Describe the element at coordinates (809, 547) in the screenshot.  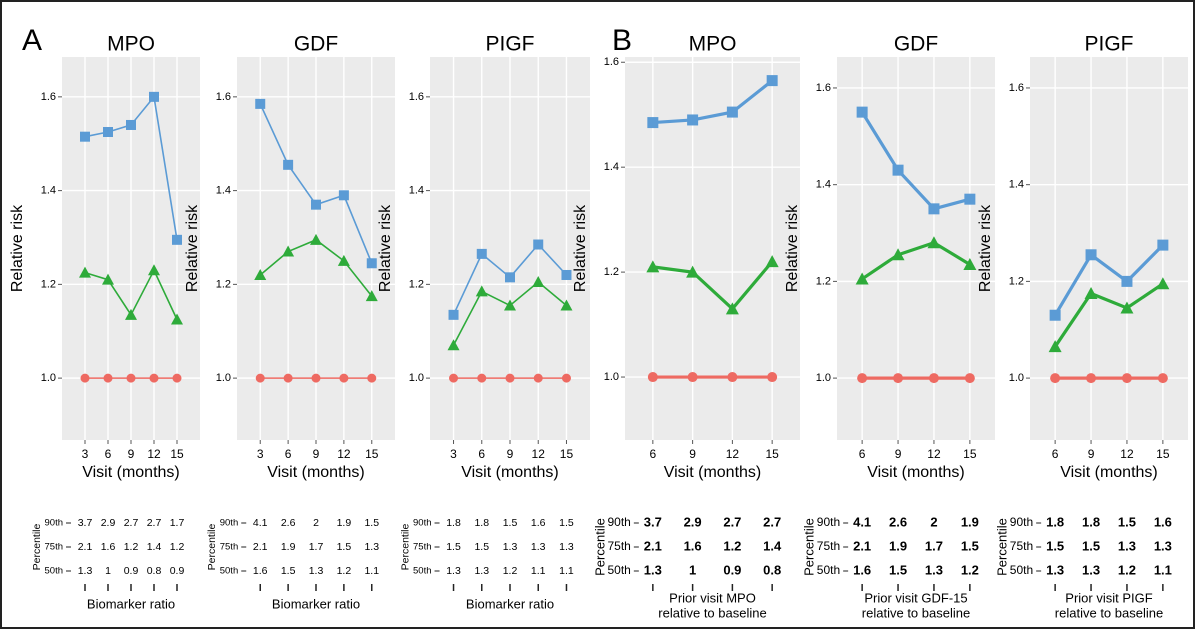
I see `table-axis-label: Percentile` at that location.